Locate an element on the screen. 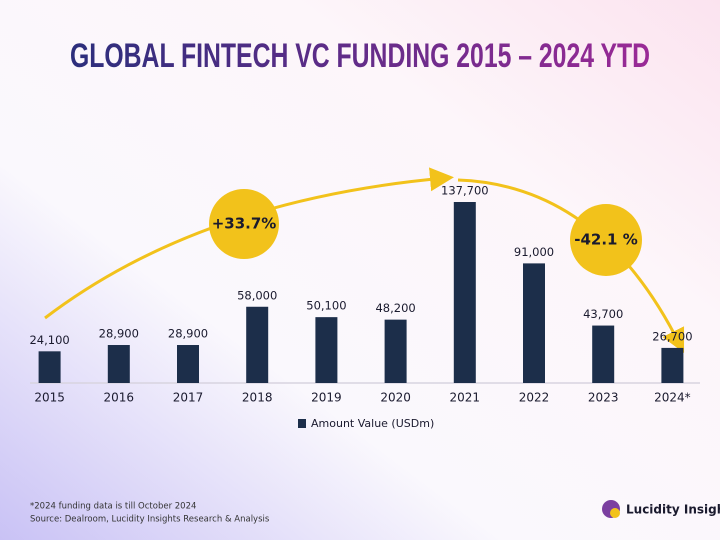 The image size is (720, 540). x-tick-label: 2023 is located at coordinates (603, 398).